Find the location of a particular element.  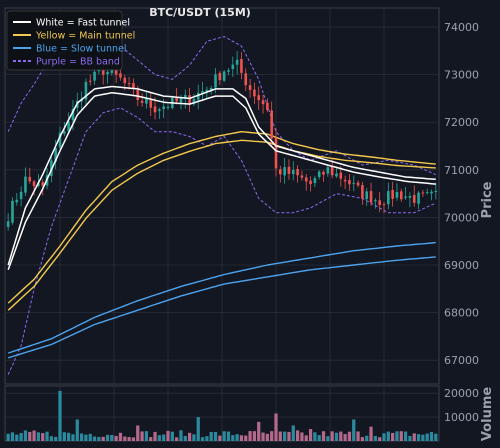

price-tick-label: 68000 is located at coordinates (461, 313).